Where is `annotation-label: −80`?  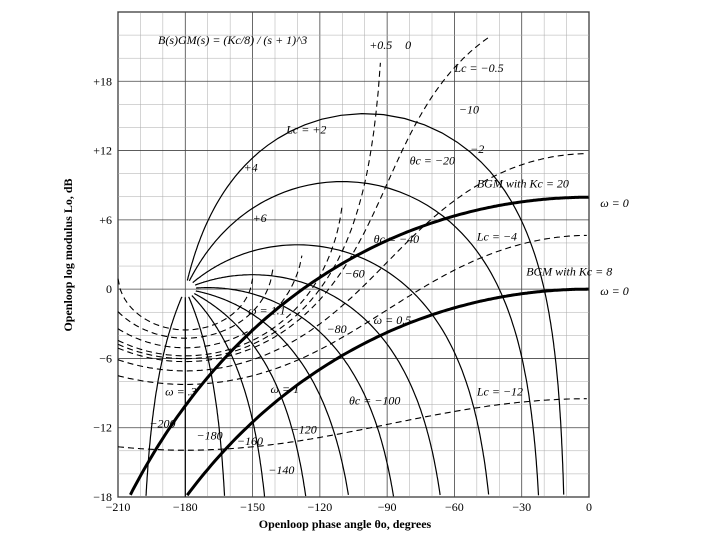
annotation-label: −80 is located at coordinates (337, 329).